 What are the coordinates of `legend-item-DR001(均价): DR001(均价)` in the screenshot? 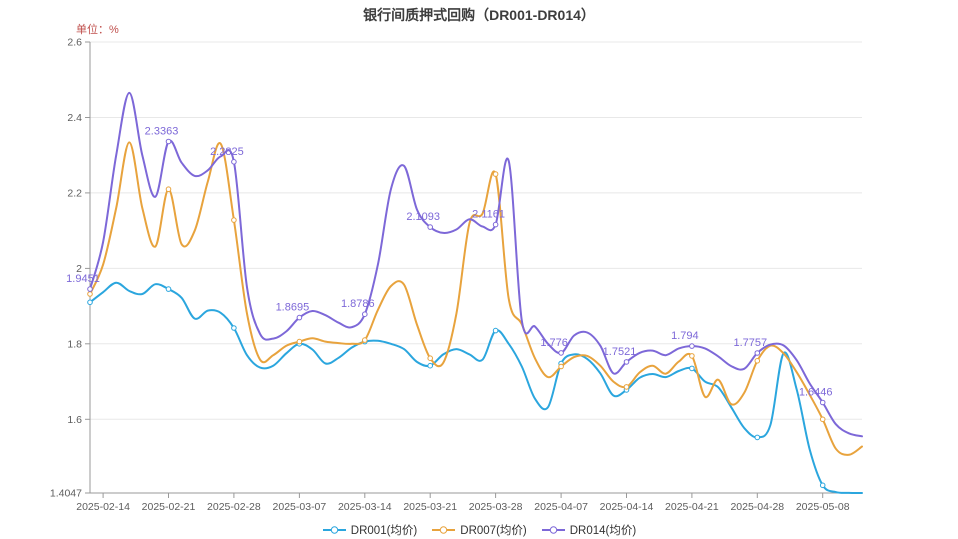 It's located at (369, 530).